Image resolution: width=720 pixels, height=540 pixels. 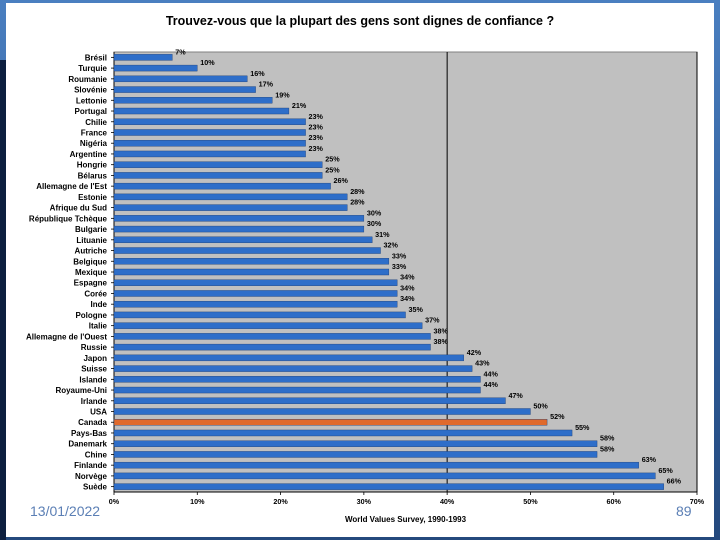 I want to click on category-label-26: Allemagne de l'Ouest, so click(x=66, y=336).